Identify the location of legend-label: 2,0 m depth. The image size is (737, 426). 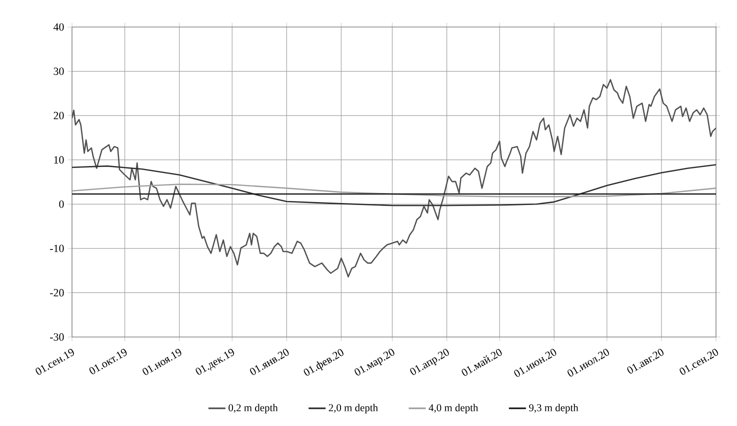
(353, 409).